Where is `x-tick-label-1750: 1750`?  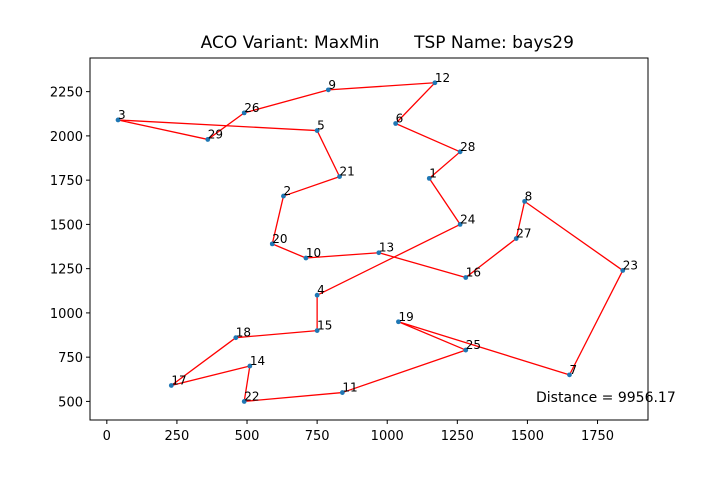
x-tick-label-1750: 1750 is located at coordinates (597, 436).